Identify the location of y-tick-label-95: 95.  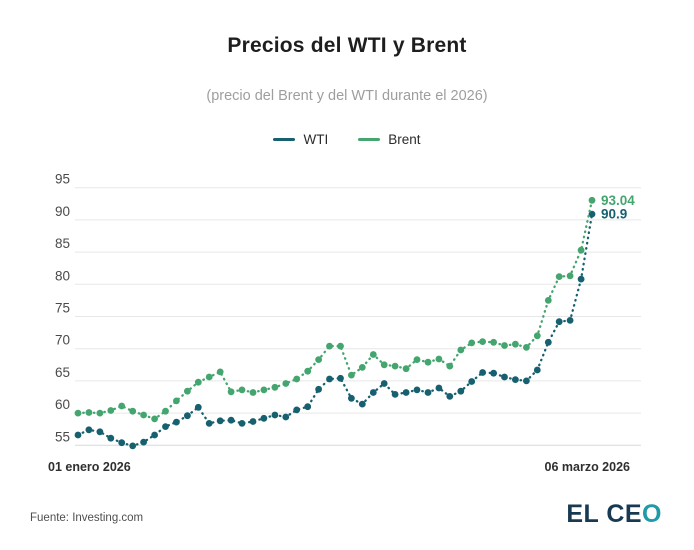
(62, 179).